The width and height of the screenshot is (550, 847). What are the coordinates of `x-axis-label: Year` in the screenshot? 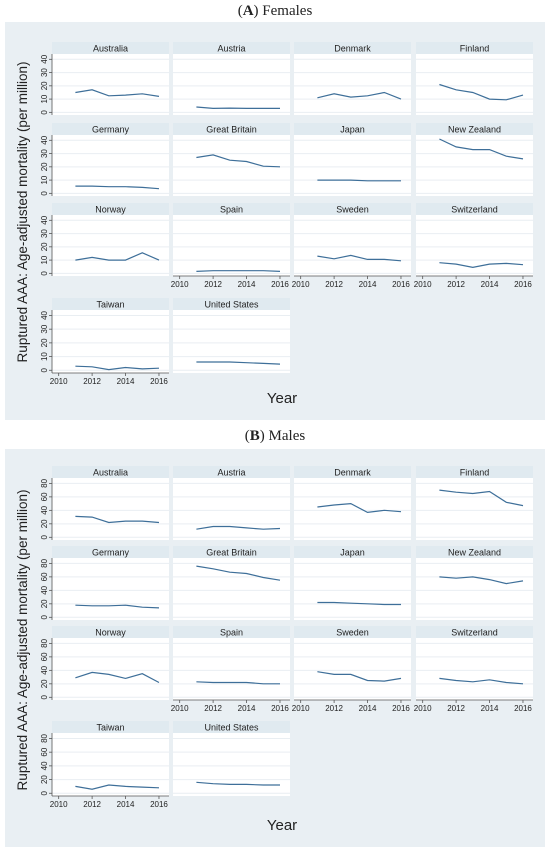 It's located at (282, 825).